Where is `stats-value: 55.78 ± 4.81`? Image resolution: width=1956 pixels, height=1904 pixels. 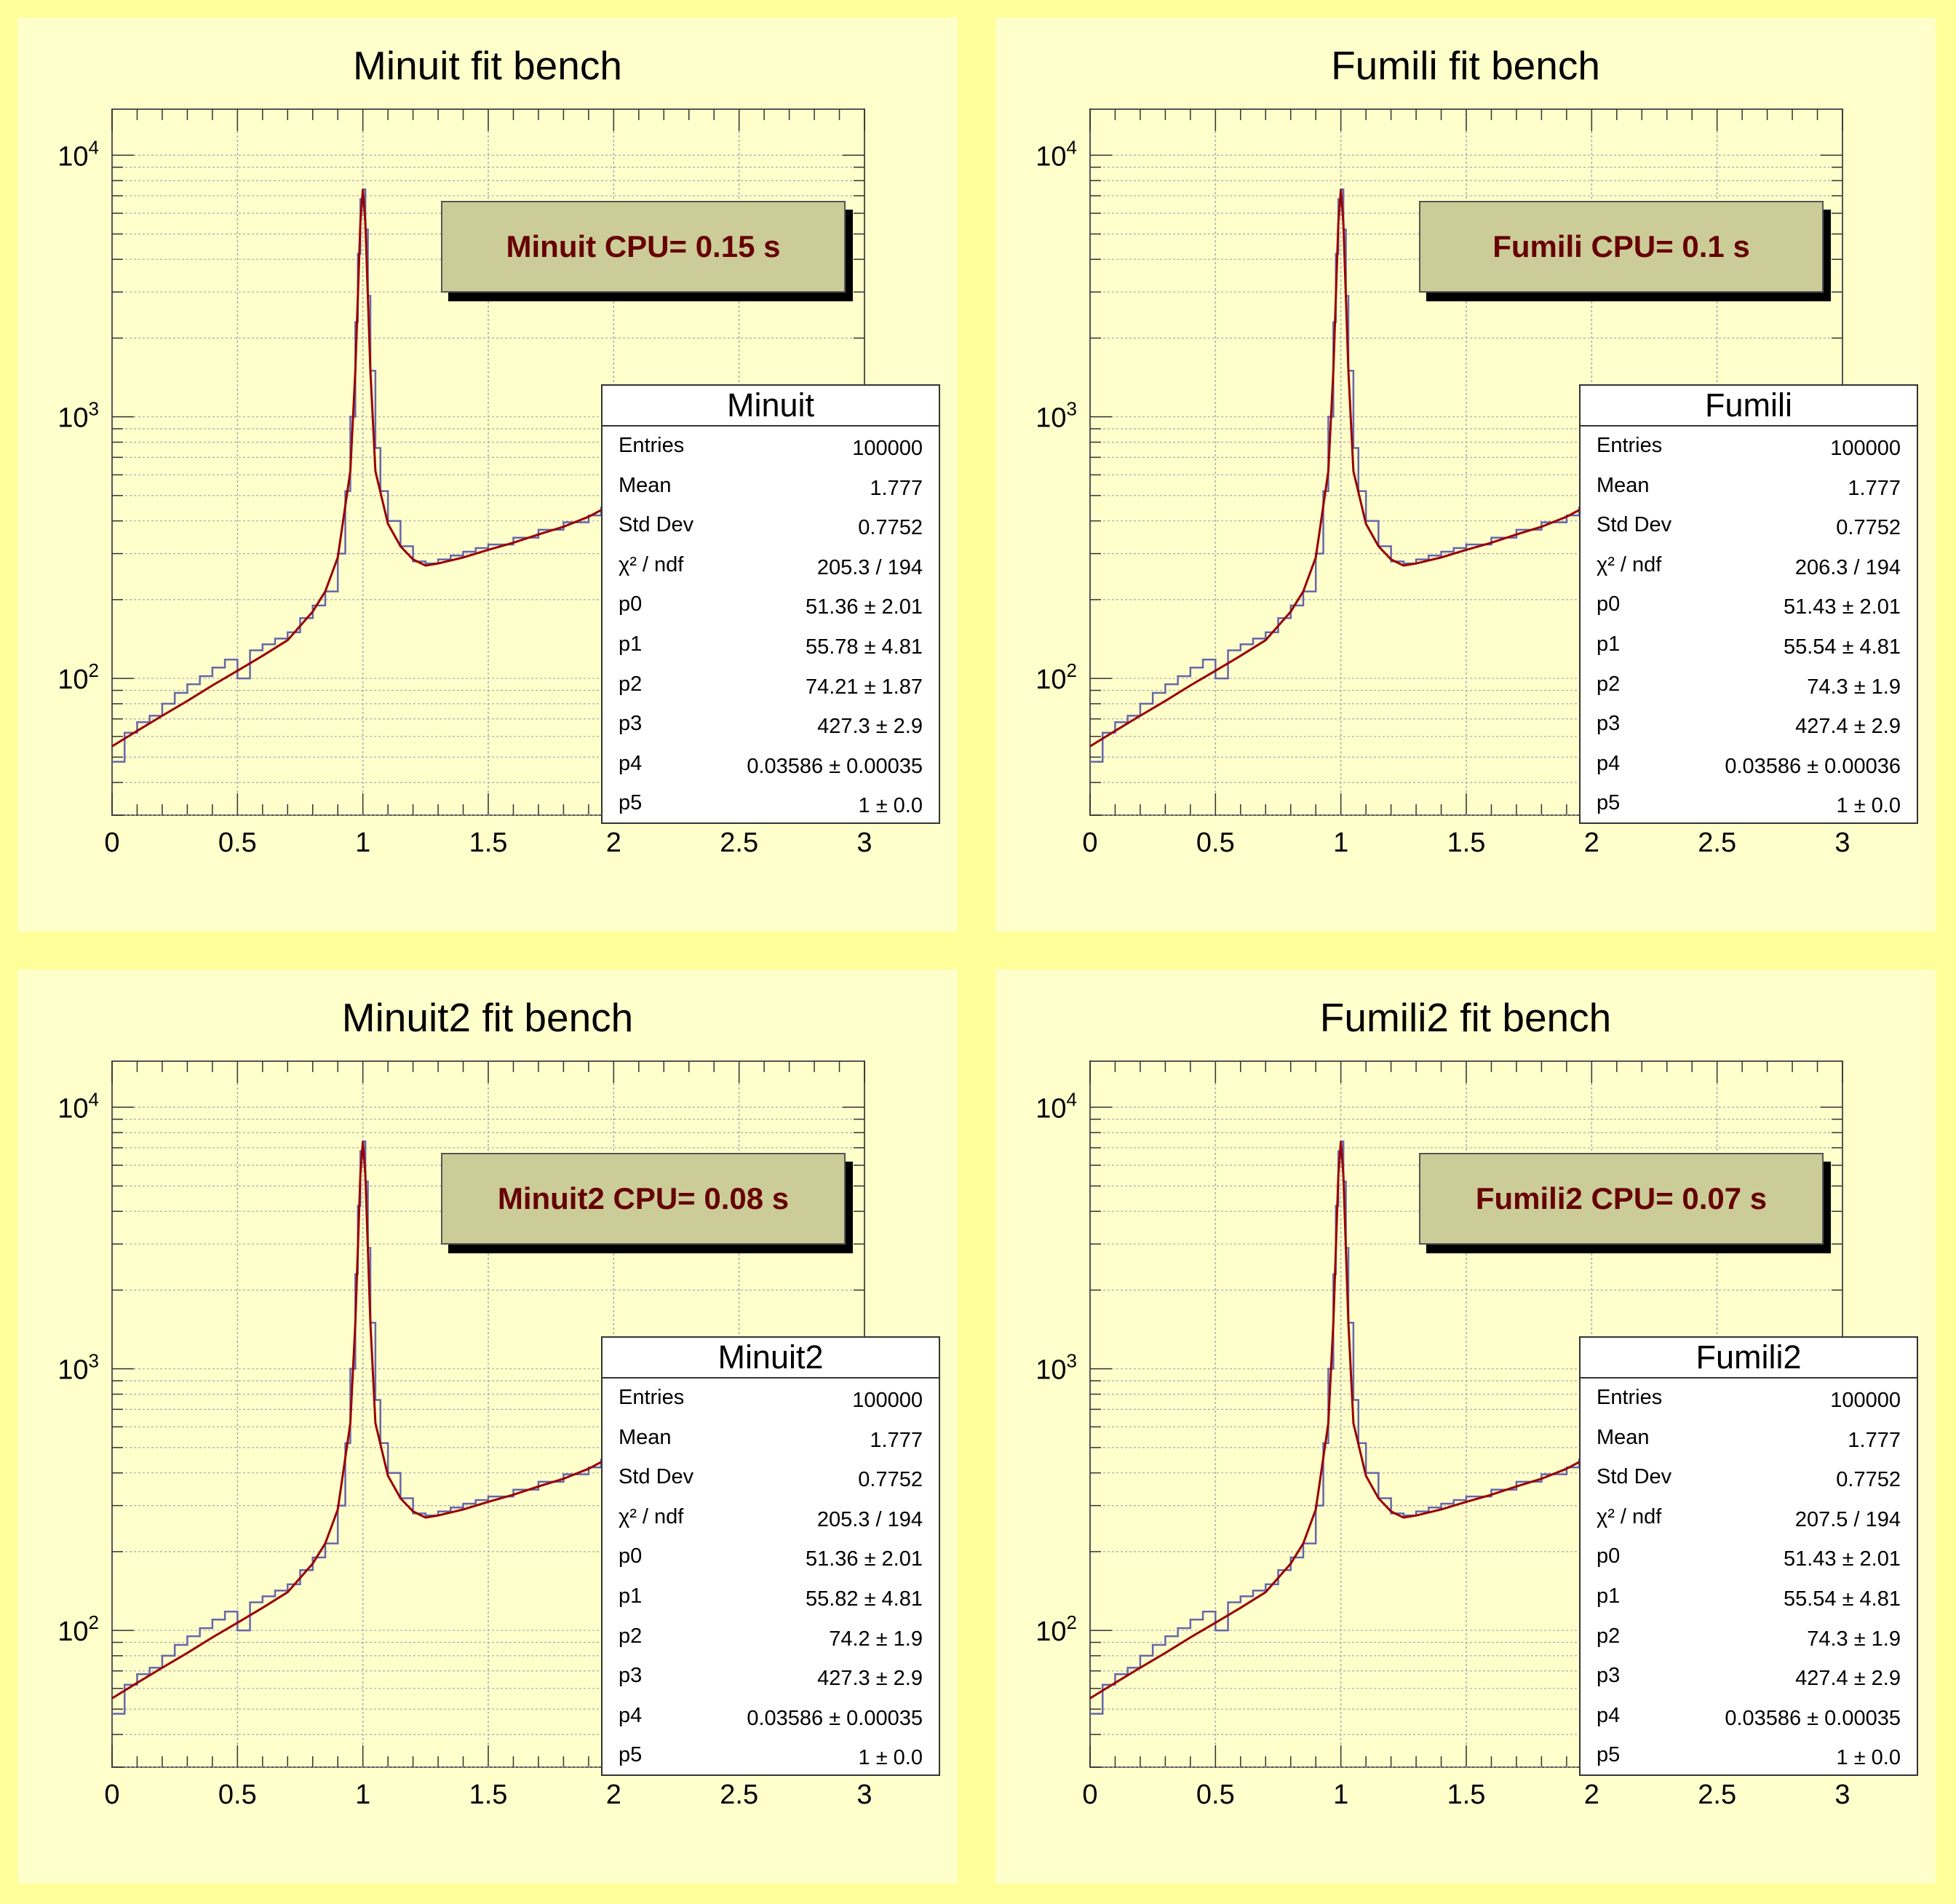
stats-value: 55.78 ± 4.81 is located at coordinates (864, 647).